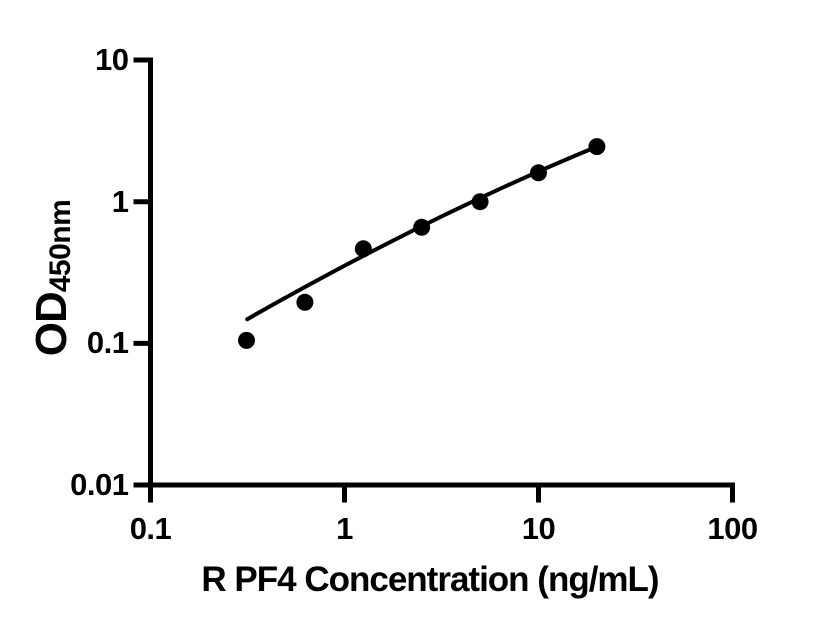 The image size is (816, 640). I want to click on x-tick-label: 0.1, so click(150, 529).